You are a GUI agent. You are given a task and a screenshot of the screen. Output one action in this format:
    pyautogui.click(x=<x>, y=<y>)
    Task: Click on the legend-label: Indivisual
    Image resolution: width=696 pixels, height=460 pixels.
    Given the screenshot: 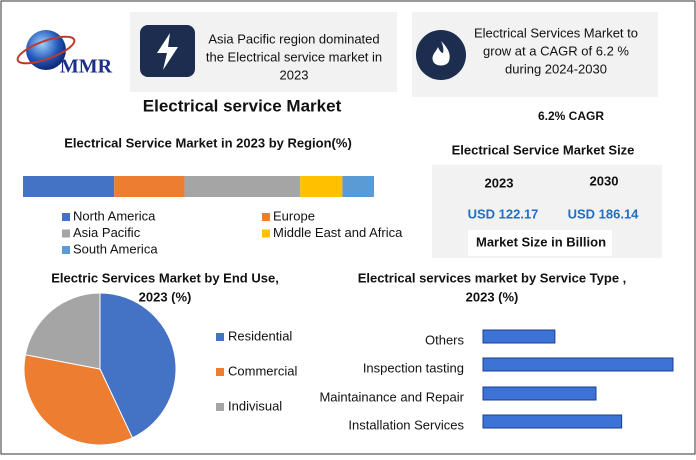 What is the action you would take?
    pyautogui.click(x=255, y=405)
    